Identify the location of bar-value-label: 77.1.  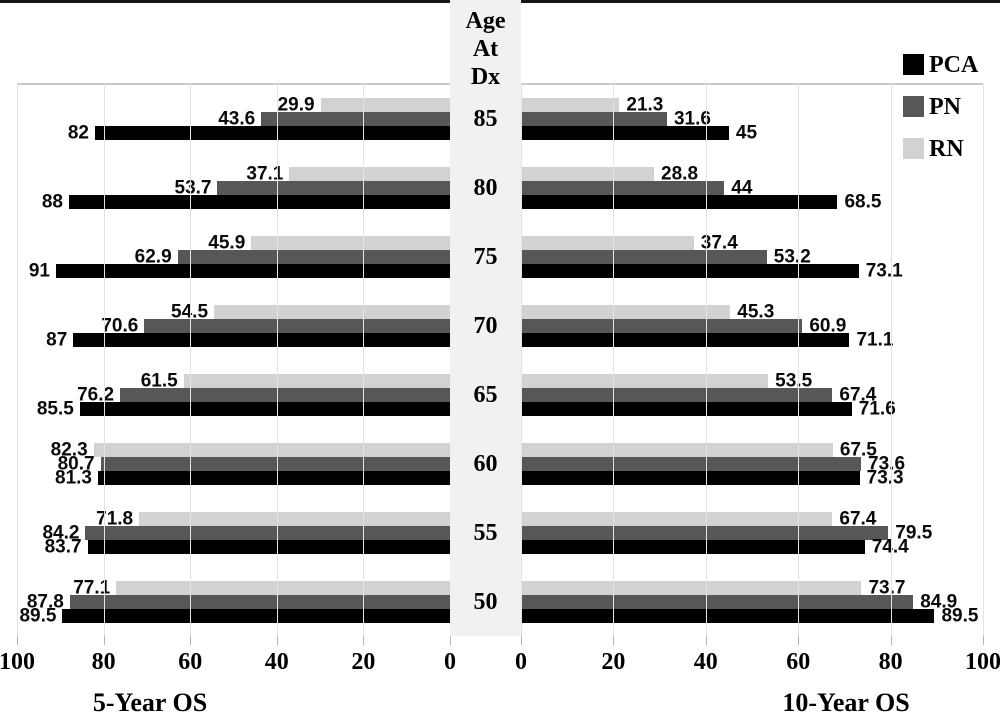
(92, 587).